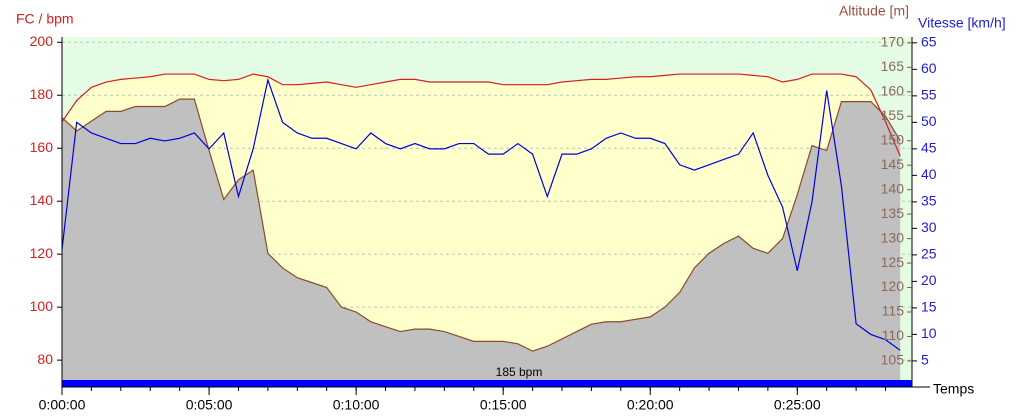 This screenshot has width=1017, height=420. I want to click on y2-tick-label: 130, so click(893, 237).